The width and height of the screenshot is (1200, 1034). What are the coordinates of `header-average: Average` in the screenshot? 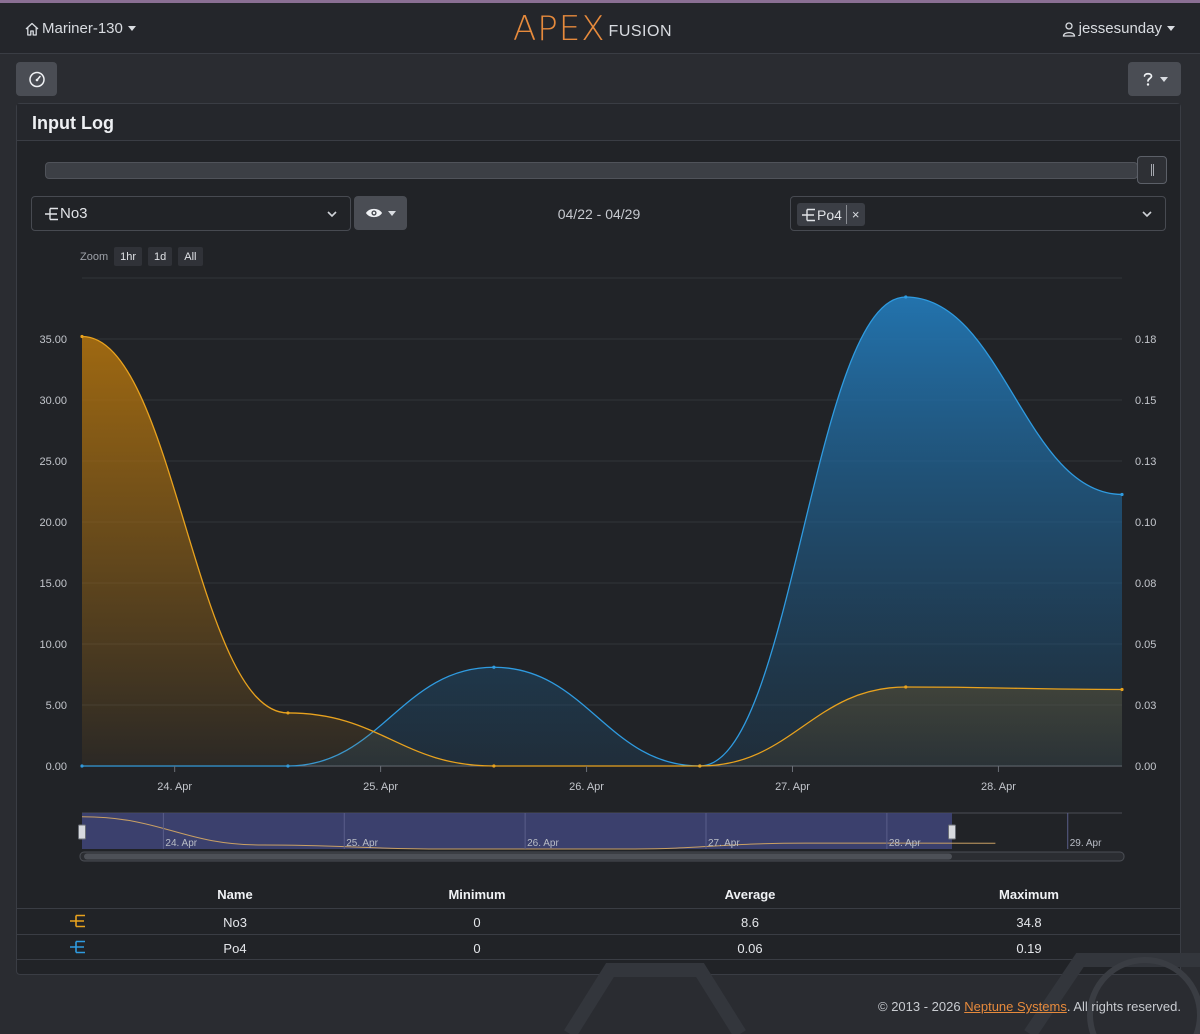 It's located at (750, 894).